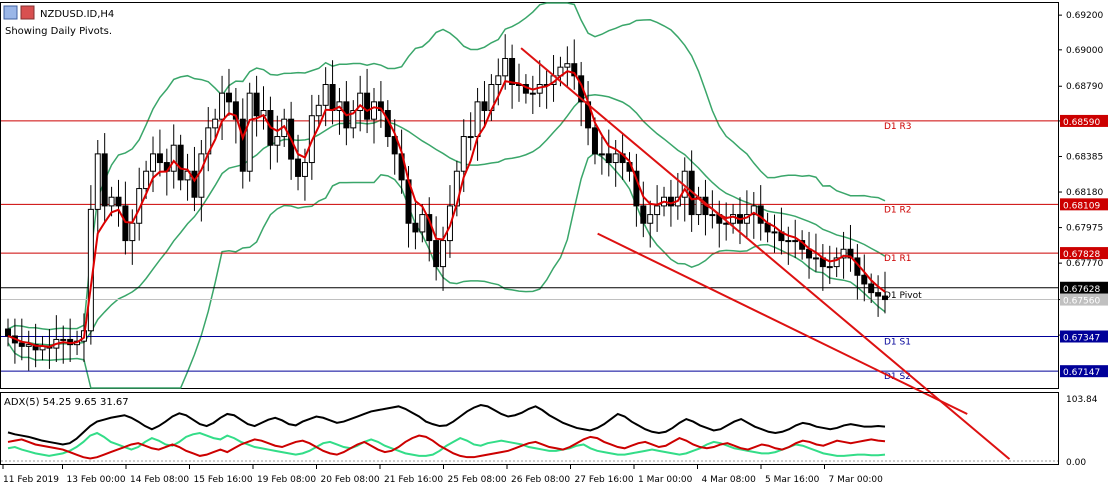  What do you see at coordinates (1076, 463) in the screenshot?
I see `adx-bottom-tick: 0.00` at bounding box center [1076, 463].